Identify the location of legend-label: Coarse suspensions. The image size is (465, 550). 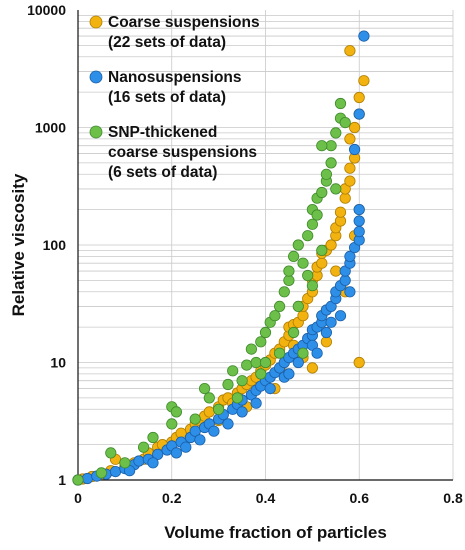
(184, 22).